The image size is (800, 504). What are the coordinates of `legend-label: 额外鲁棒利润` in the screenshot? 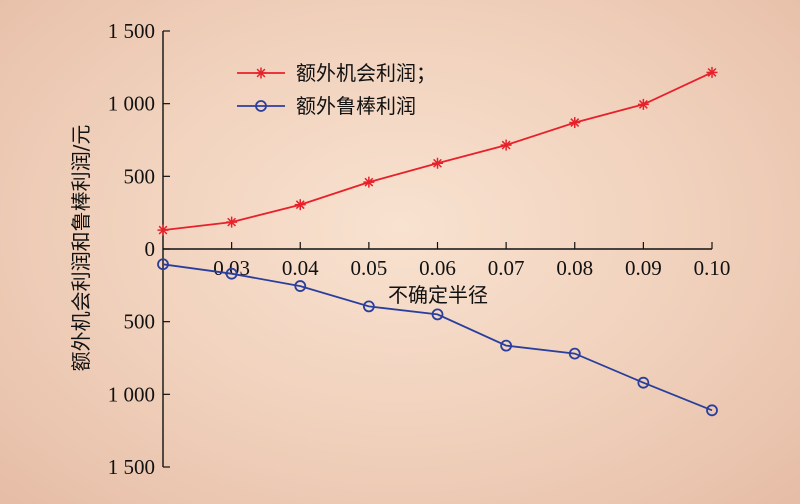 It's located at (356, 106).